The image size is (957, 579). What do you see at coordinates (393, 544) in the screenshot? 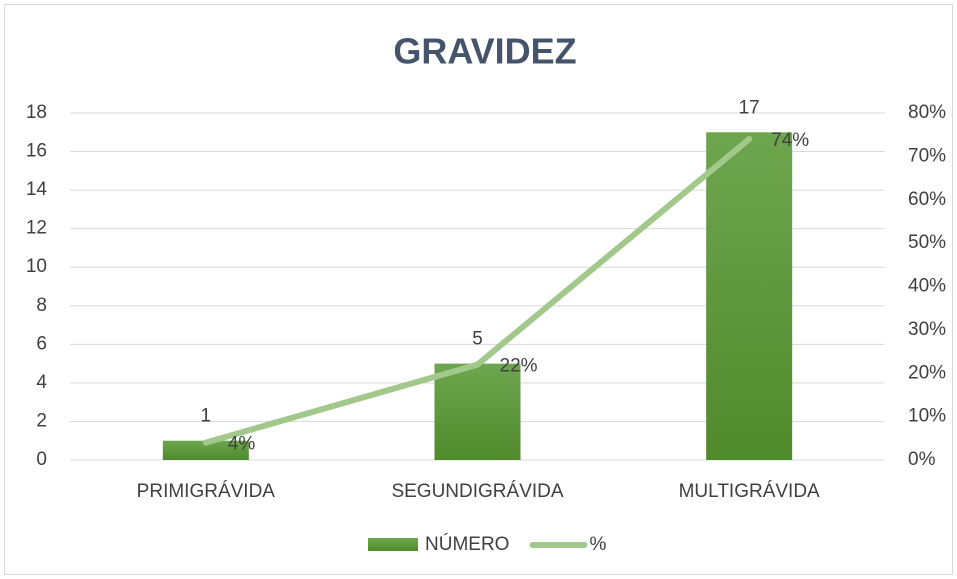
I see `legend-swatch` at bounding box center [393, 544].